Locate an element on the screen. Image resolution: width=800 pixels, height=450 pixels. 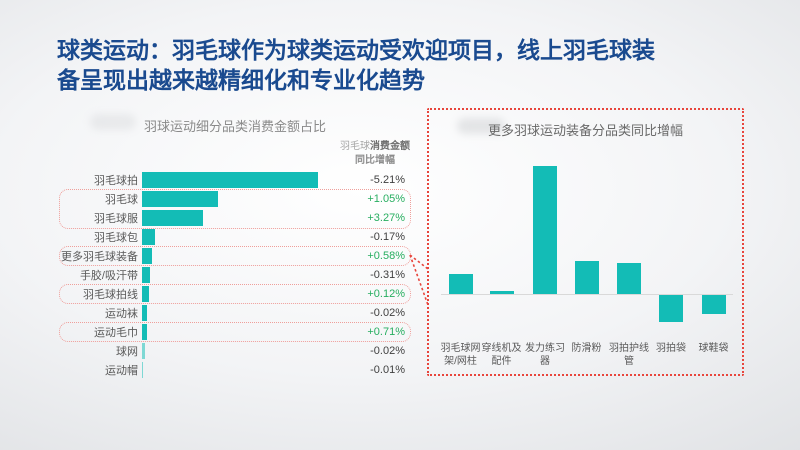
value-column-header: 羽毛球消费金额 同比增幅 is located at coordinates (375, 154).